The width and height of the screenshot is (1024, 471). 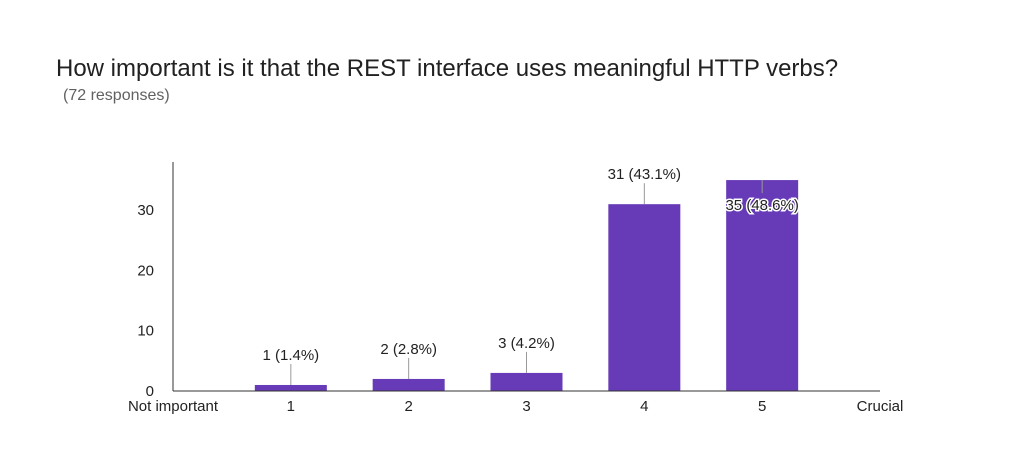 What do you see at coordinates (408, 349) in the screenshot?
I see `data-label-2: 2 (2.8%)` at bounding box center [408, 349].